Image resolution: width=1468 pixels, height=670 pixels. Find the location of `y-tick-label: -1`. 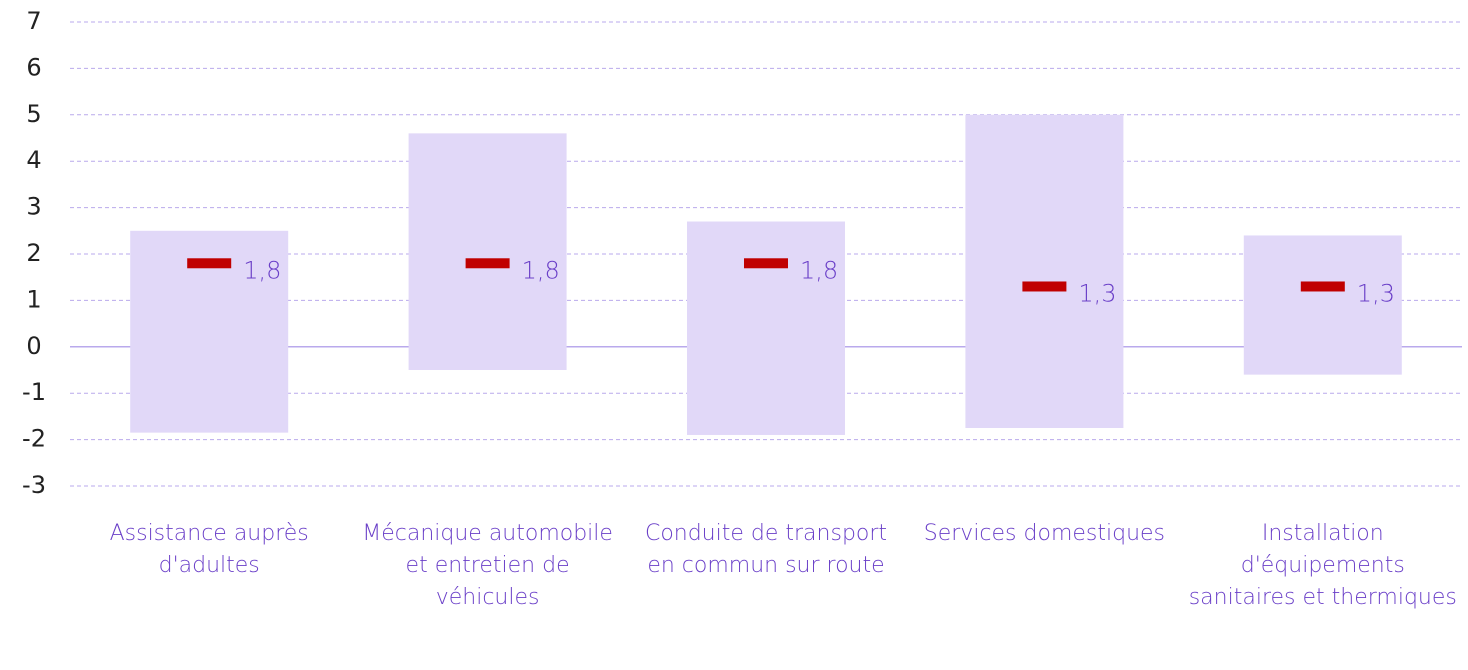

y-tick-label: -1 is located at coordinates (34, 392).